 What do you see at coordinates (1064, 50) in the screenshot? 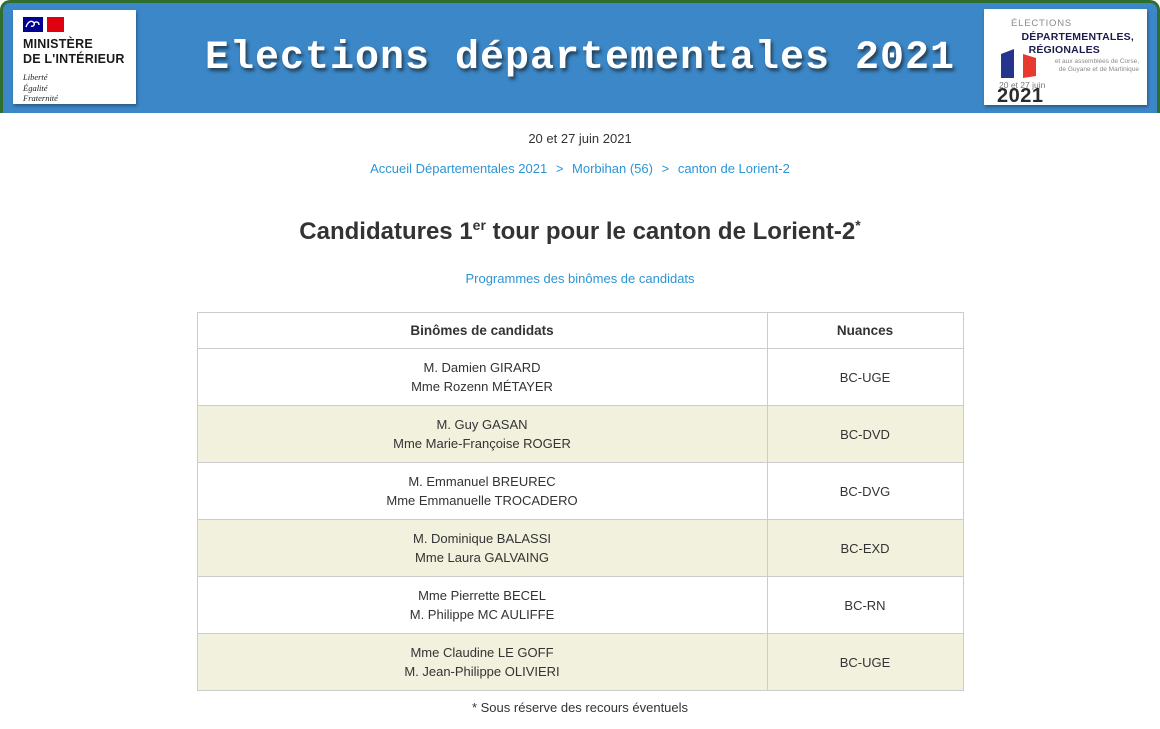
I see `elections-logo-line3: RÉGIONALES` at bounding box center [1064, 50].